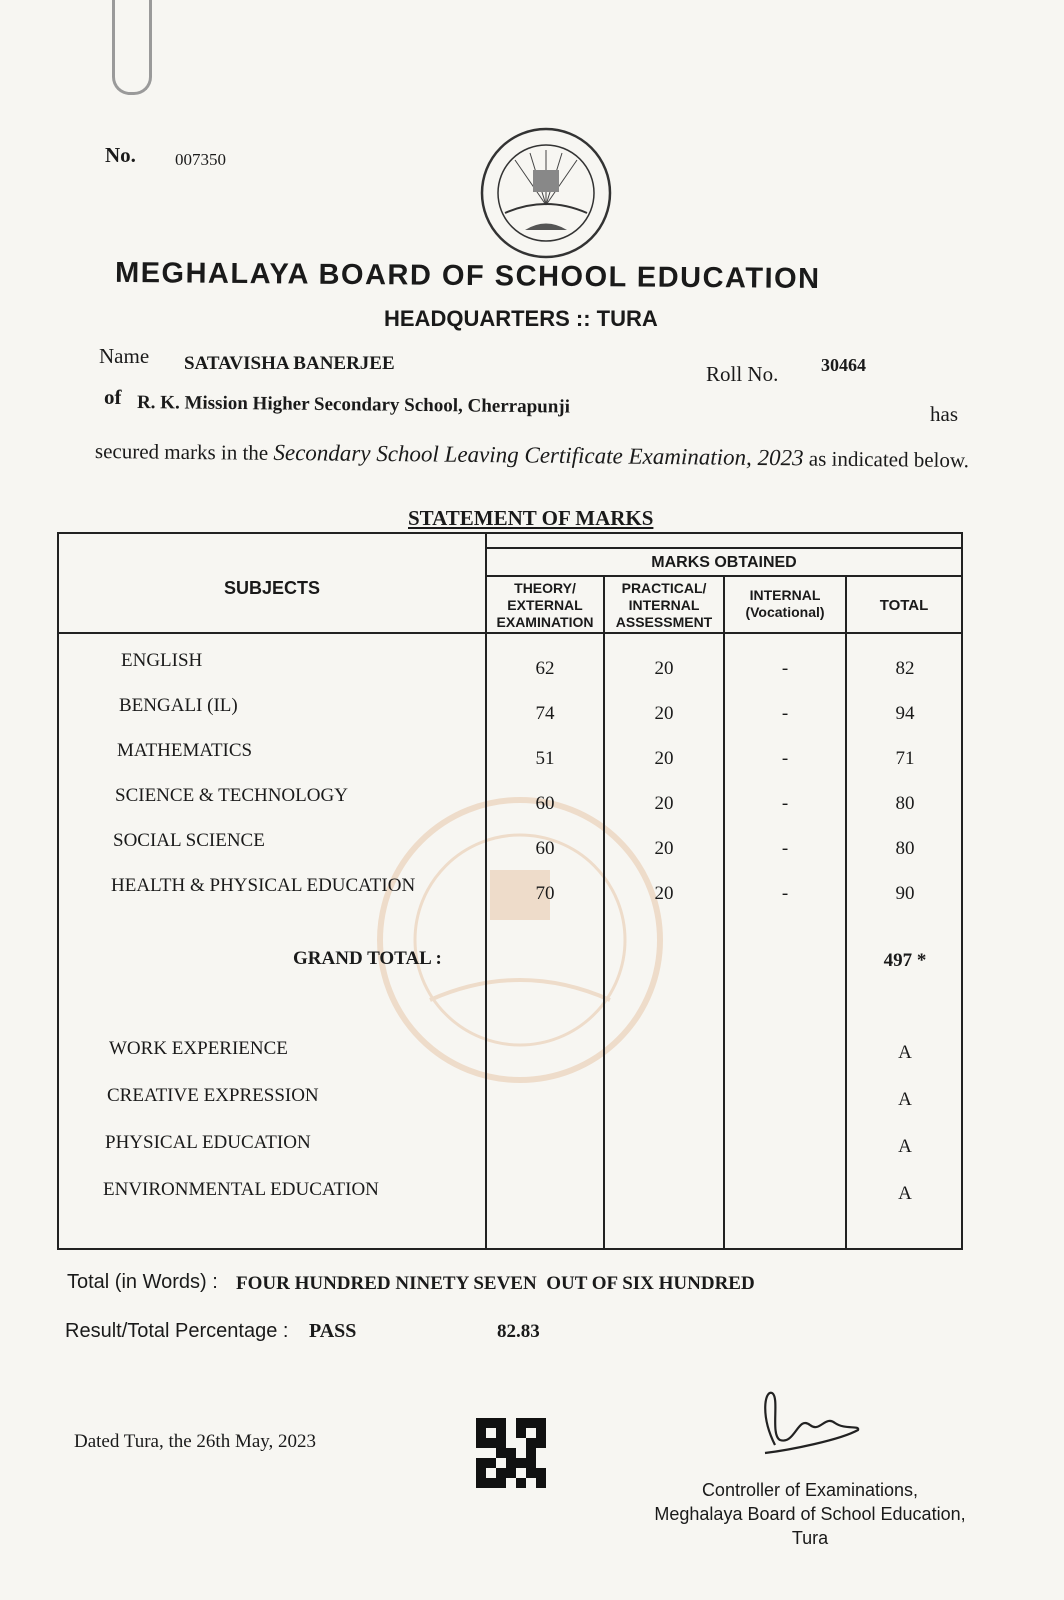 The height and width of the screenshot is (1600, 1064). What do you see at coordinates (545, 588) in the screenshot?
I see `header-theory-line: THEORY/` at bounding box center [545, 588].